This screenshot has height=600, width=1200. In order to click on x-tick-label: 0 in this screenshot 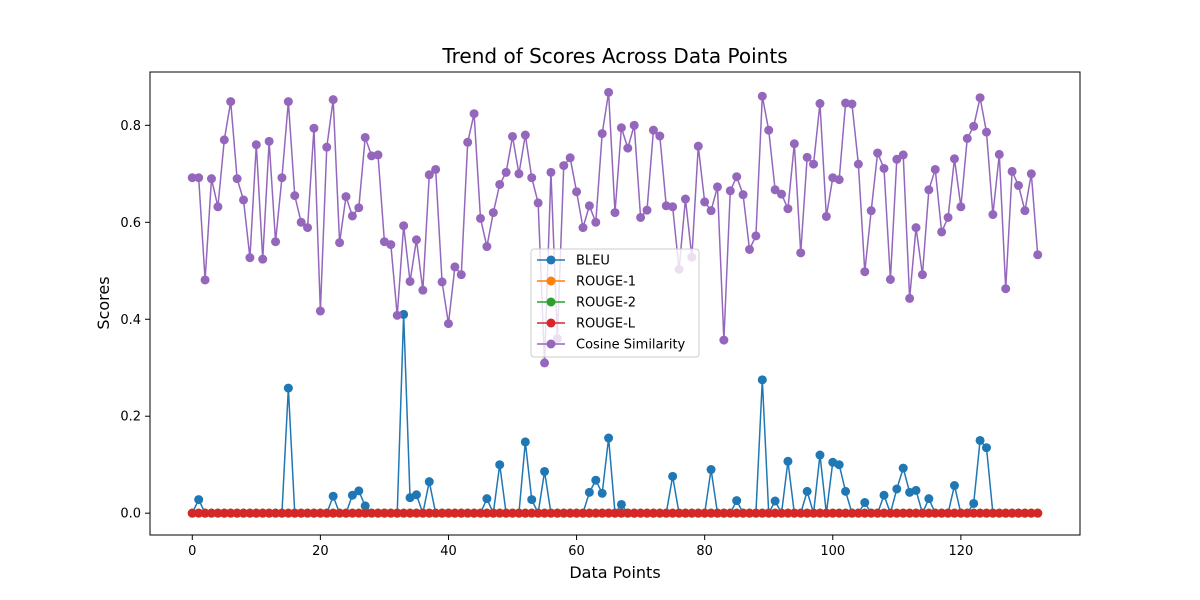, I will do `click(192, 551)`.